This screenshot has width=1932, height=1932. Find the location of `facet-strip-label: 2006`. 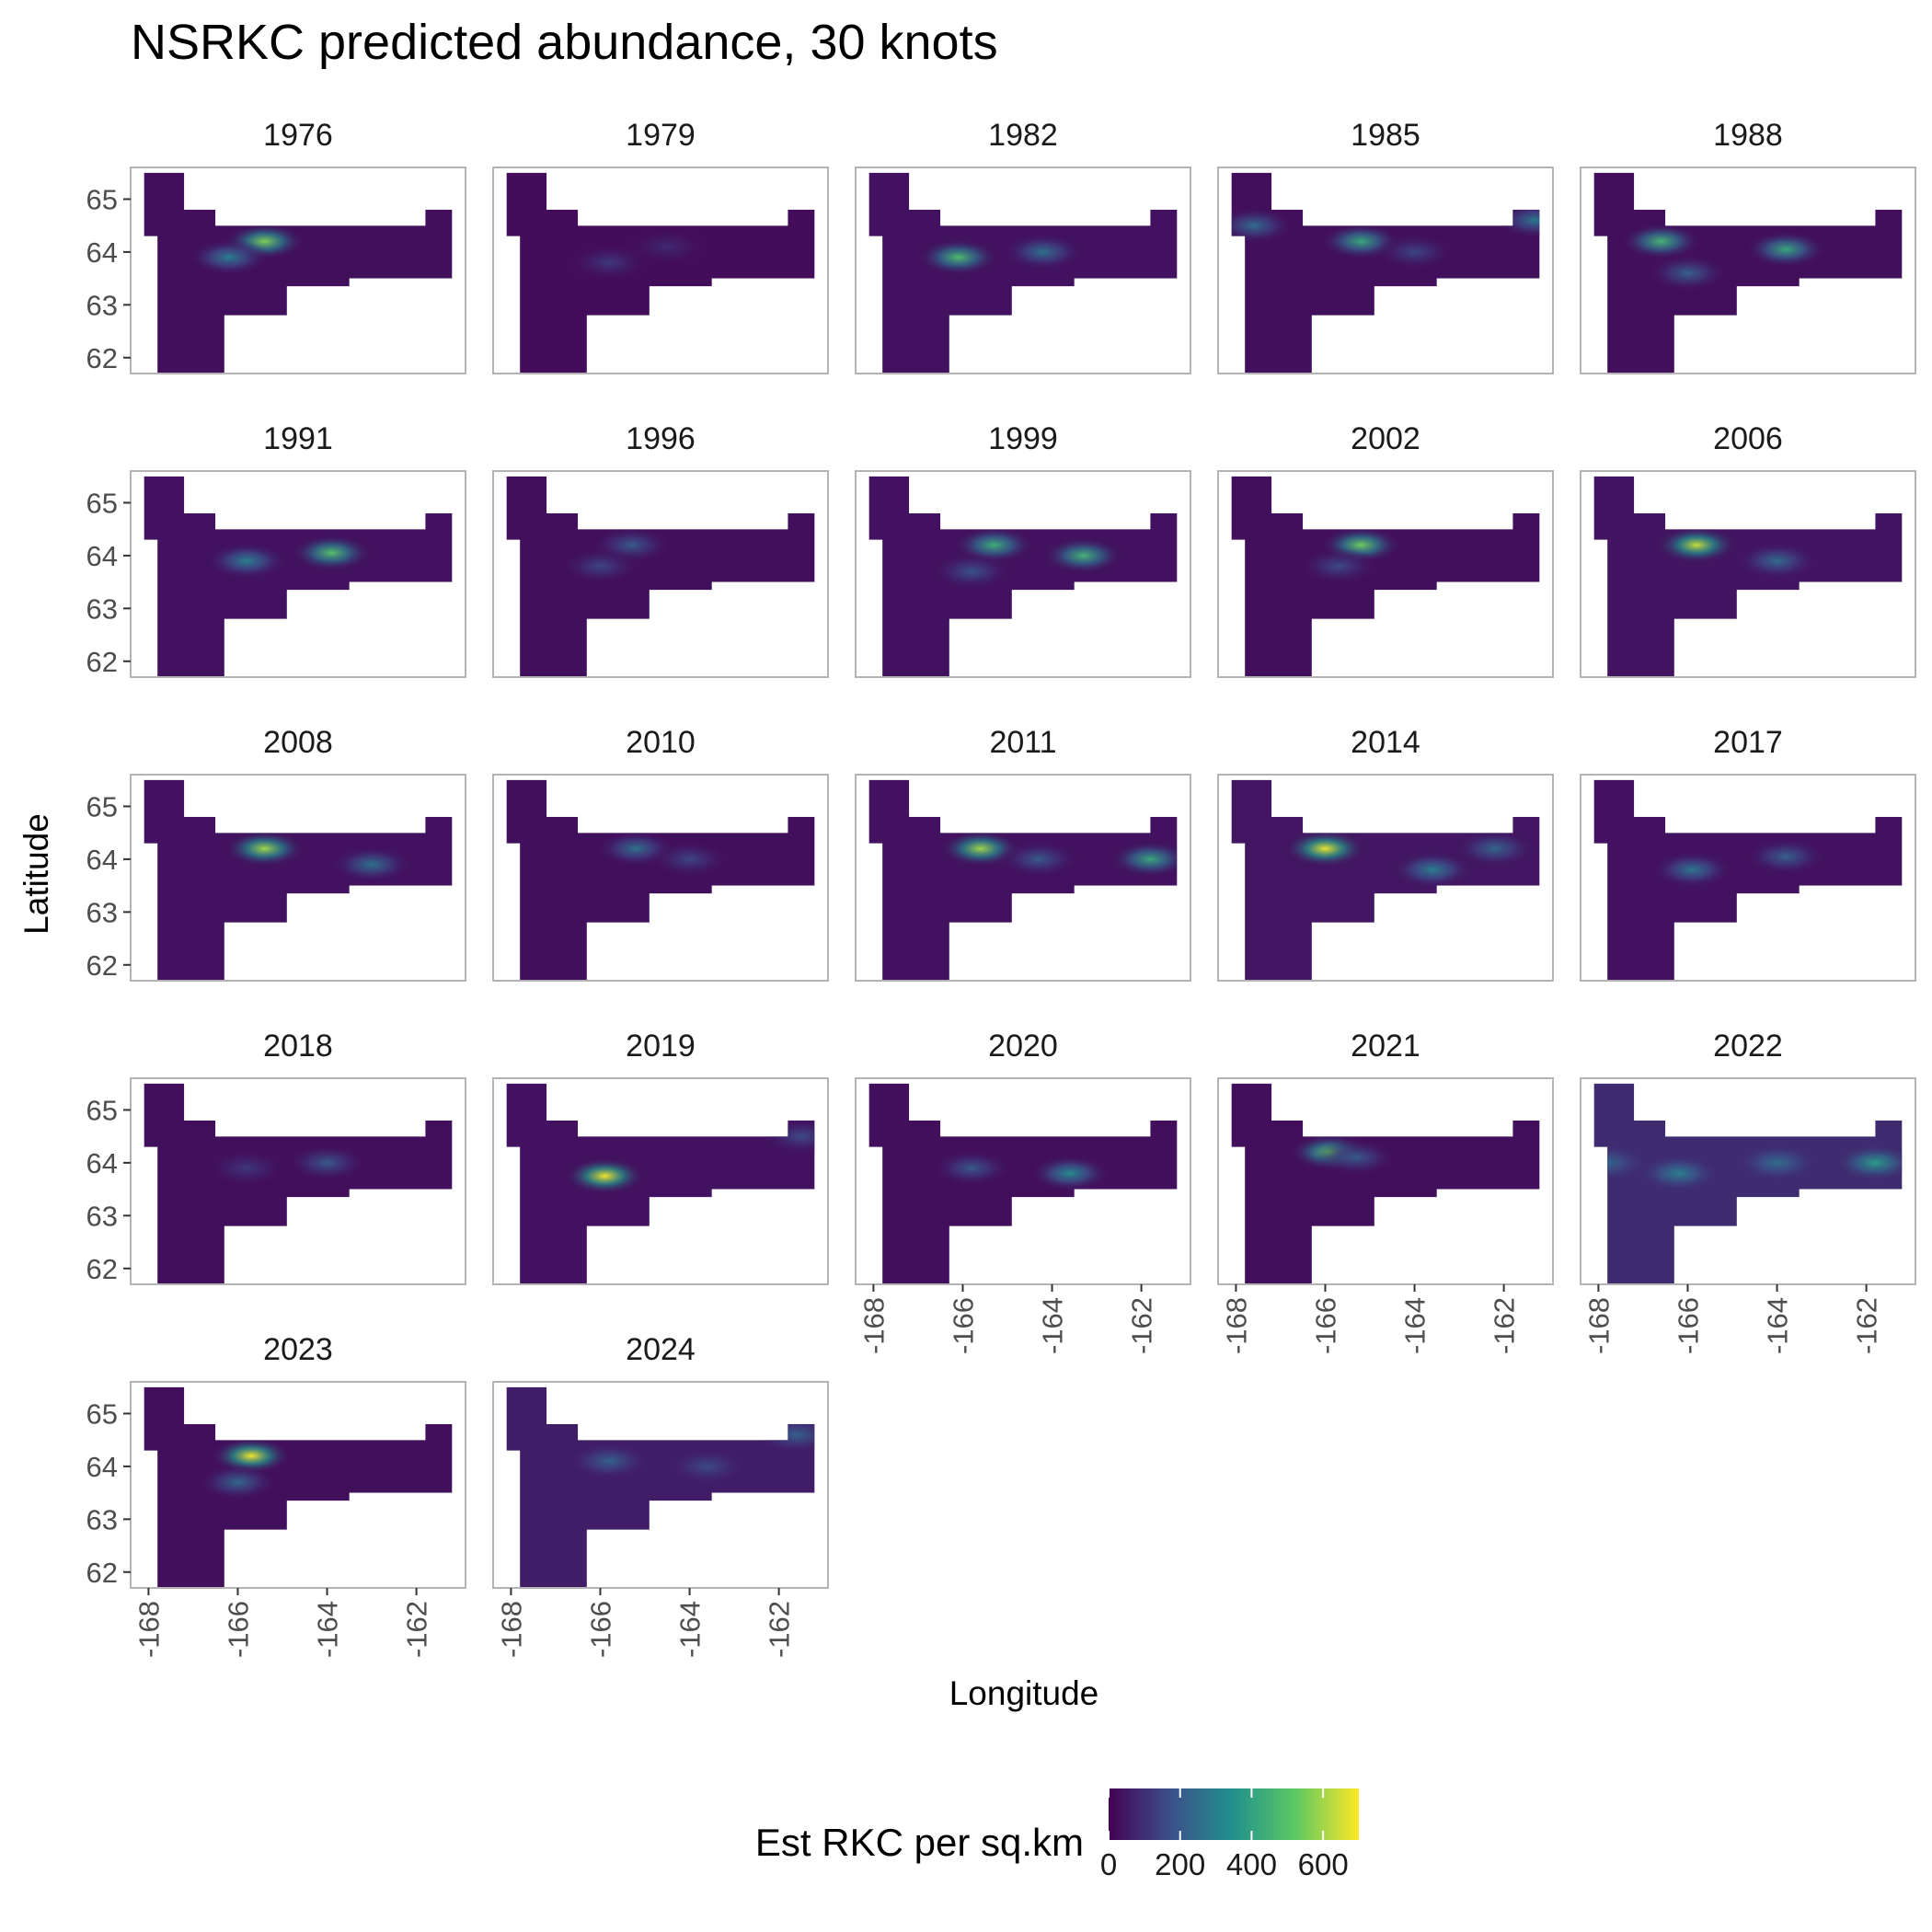

facet-strip-label: 2006 is located at coordinates (1748, 438).